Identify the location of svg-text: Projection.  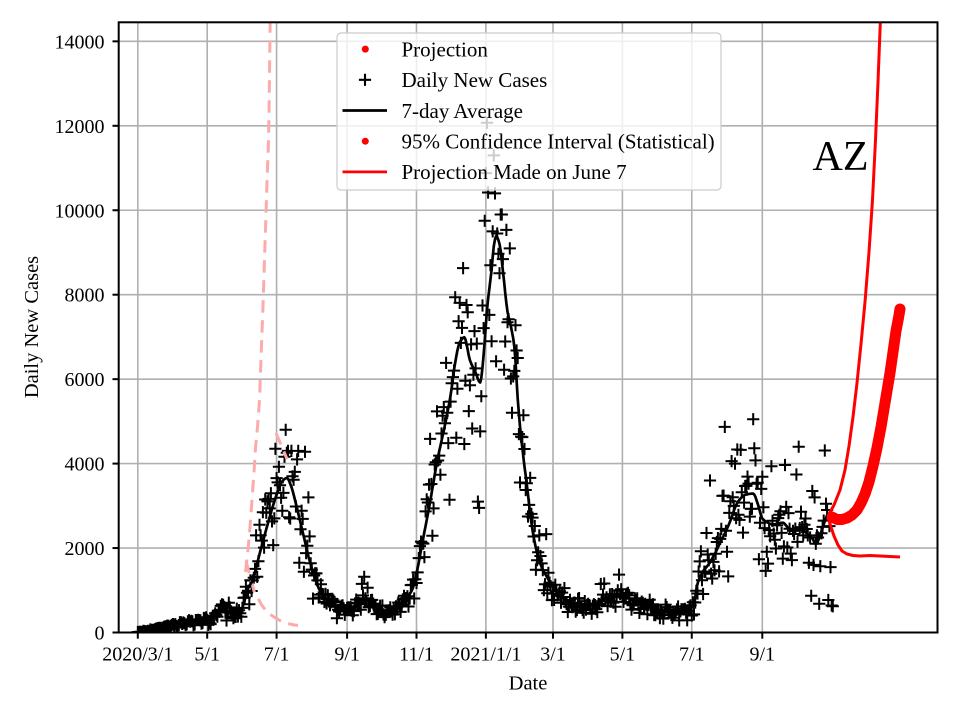
(445, 49).